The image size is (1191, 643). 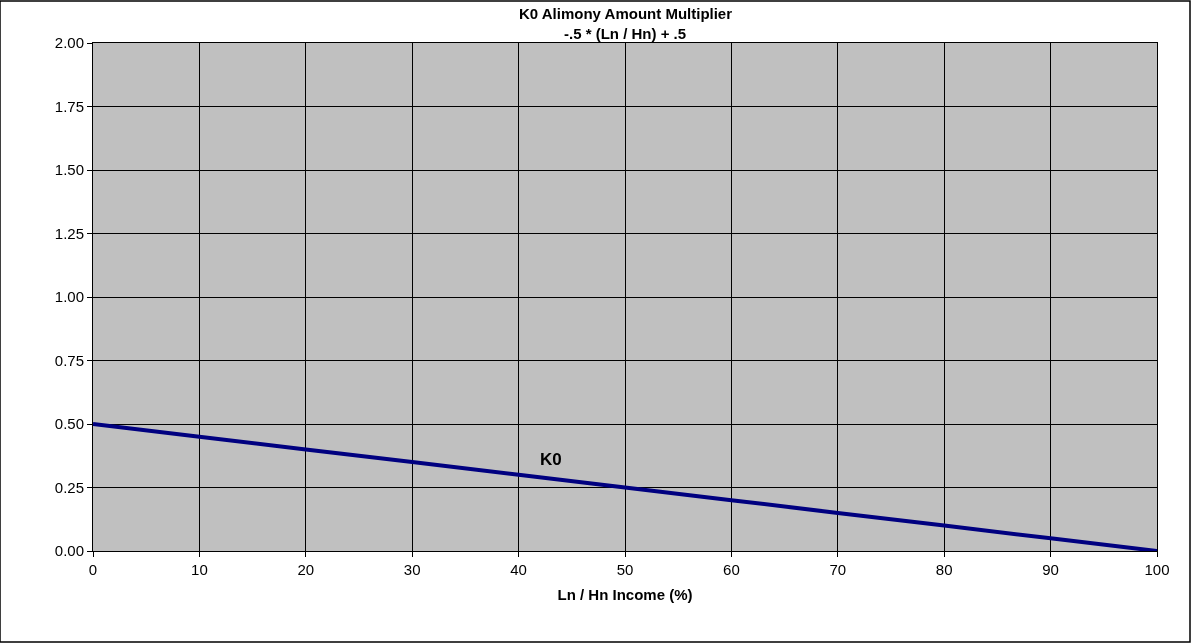 What do you see at coordinates (69, 297) in the screenshot?
I see `y-tick-label: 1.00` at bounding box center [69, 297].